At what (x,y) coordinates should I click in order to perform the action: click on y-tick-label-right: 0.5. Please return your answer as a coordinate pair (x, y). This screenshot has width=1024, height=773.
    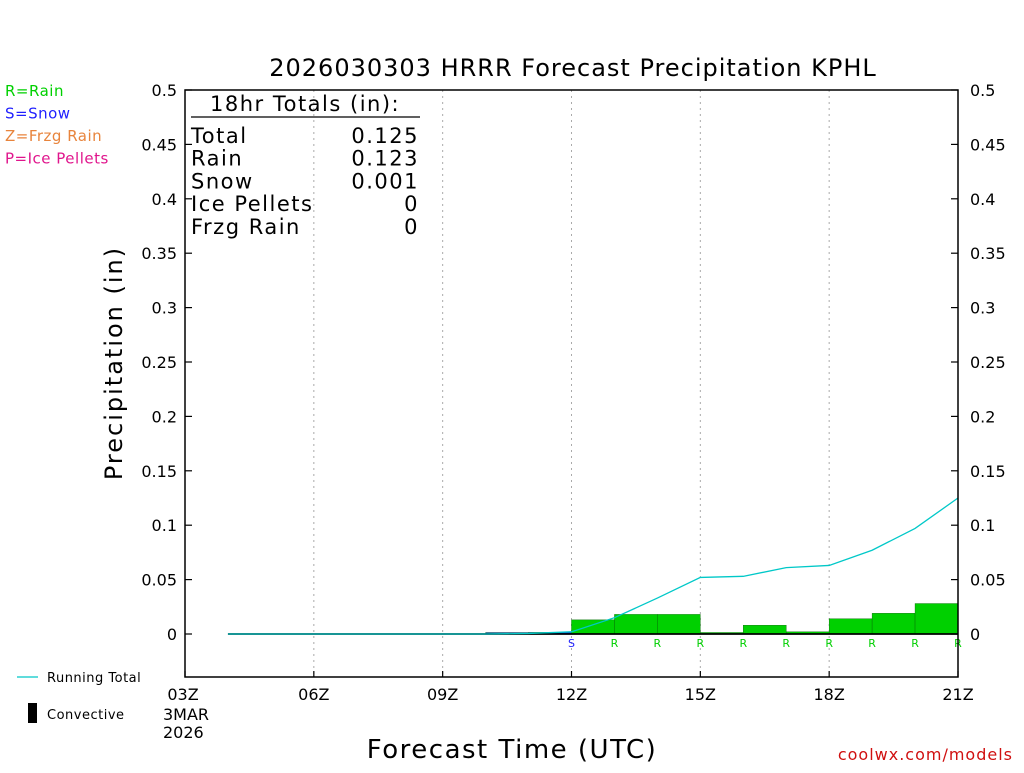
    Looking at the image, I should click on (982, 90).